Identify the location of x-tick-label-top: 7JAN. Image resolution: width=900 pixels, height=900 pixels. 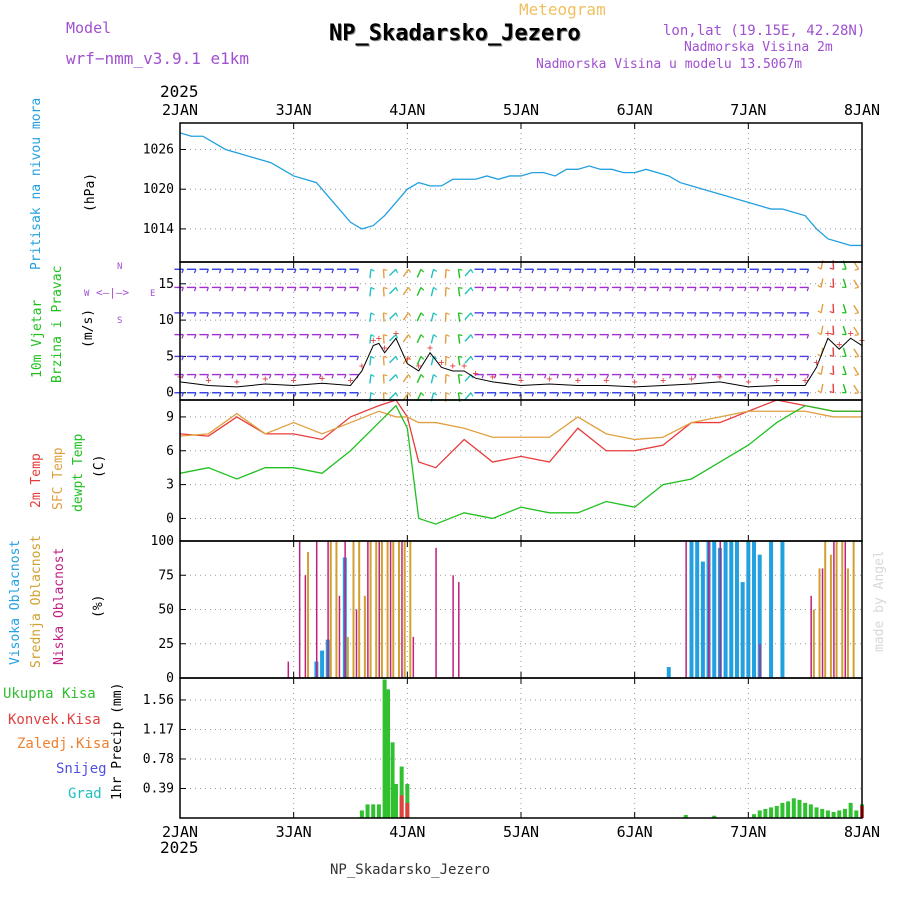
(748, 110).